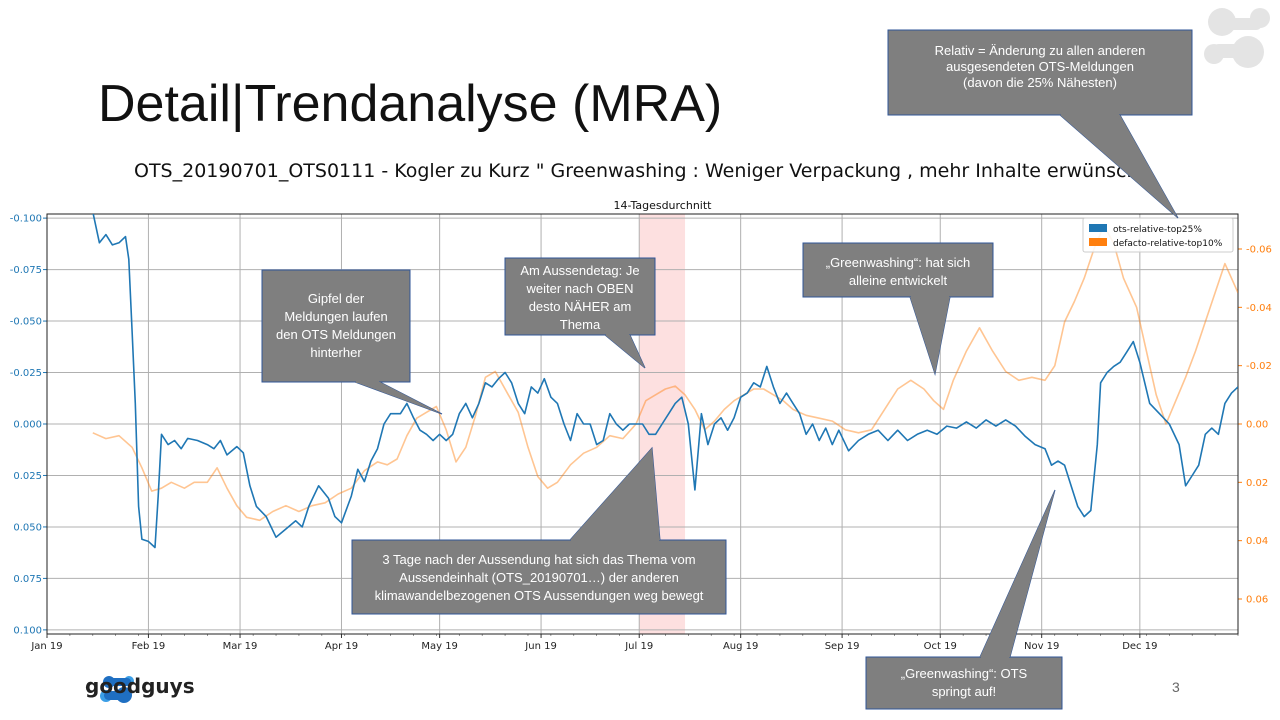 The height and width of the screenshot is (720, 1280). What do you see at coordinates (27, 476) in the screenshot?
I see `y-left-tick-label: 0.025` at bounding box center [27, 476].